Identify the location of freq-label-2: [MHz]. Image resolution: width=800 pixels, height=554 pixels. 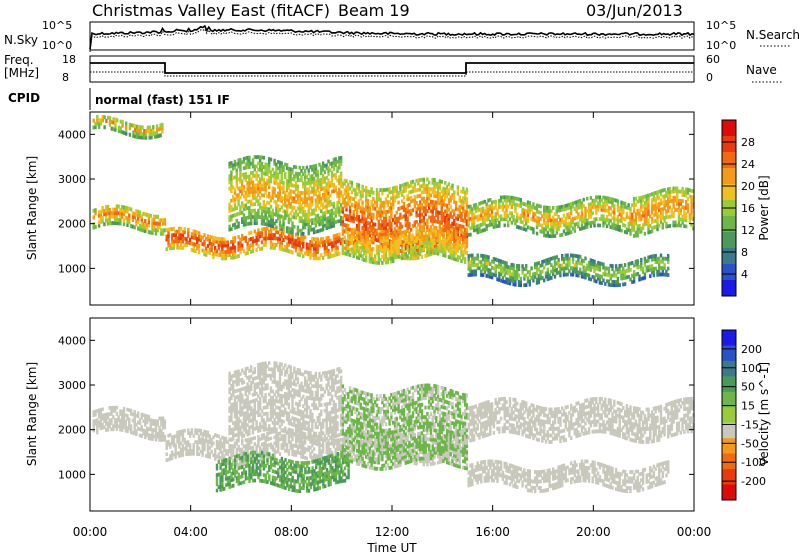
(21, 73).